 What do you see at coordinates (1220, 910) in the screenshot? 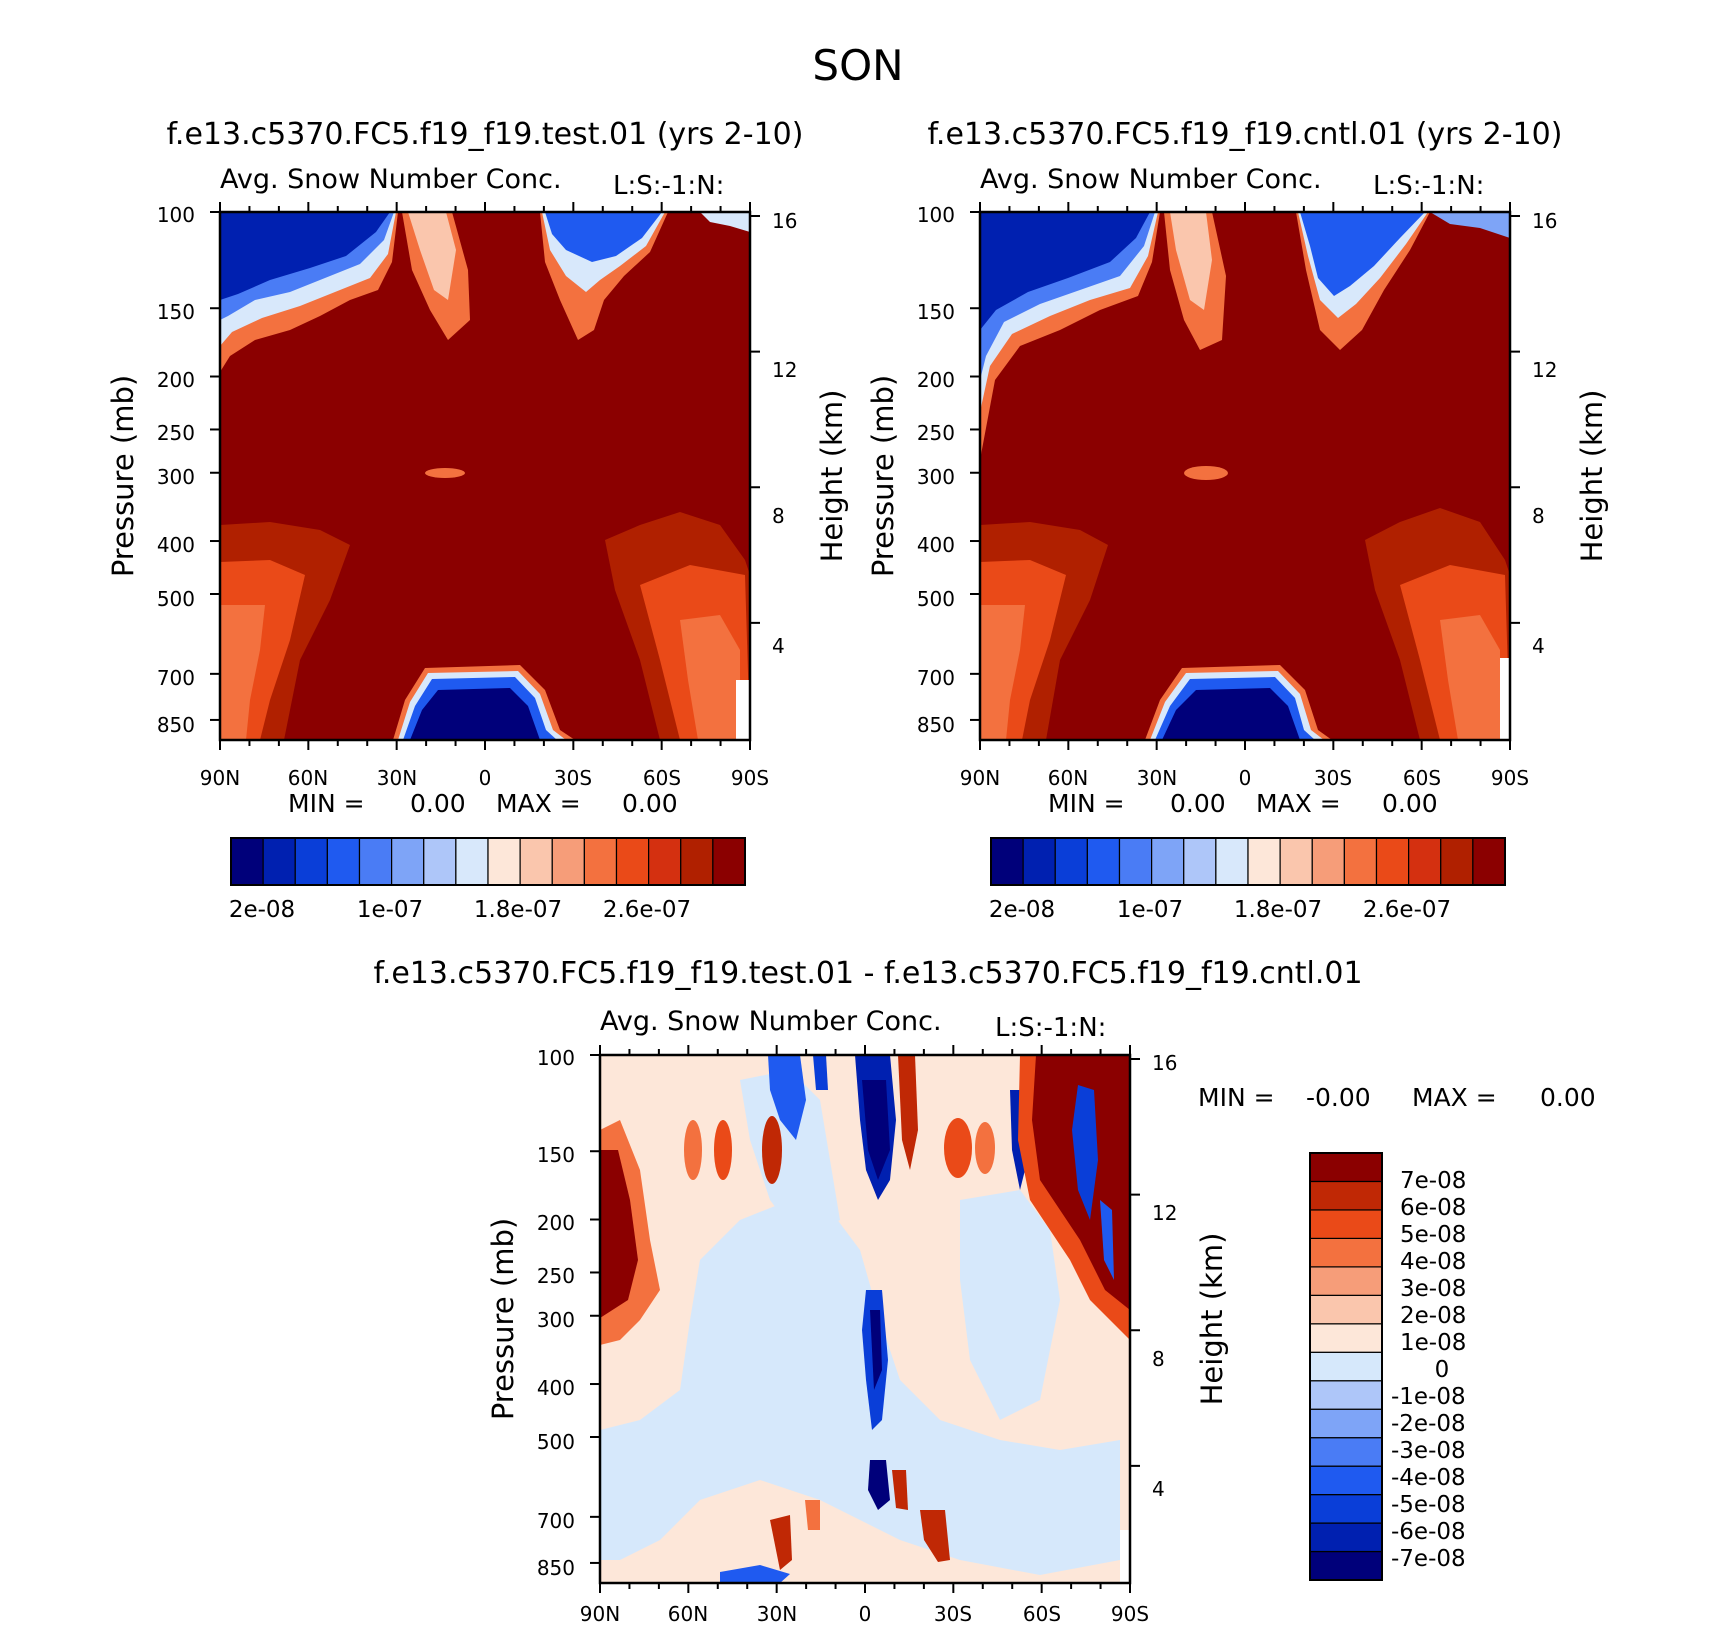
I see `panel-cntl-colorbar-labels: 2e-08 1e-07 1.8e-07 2.6e-07` at bounding box center [1220, 910].